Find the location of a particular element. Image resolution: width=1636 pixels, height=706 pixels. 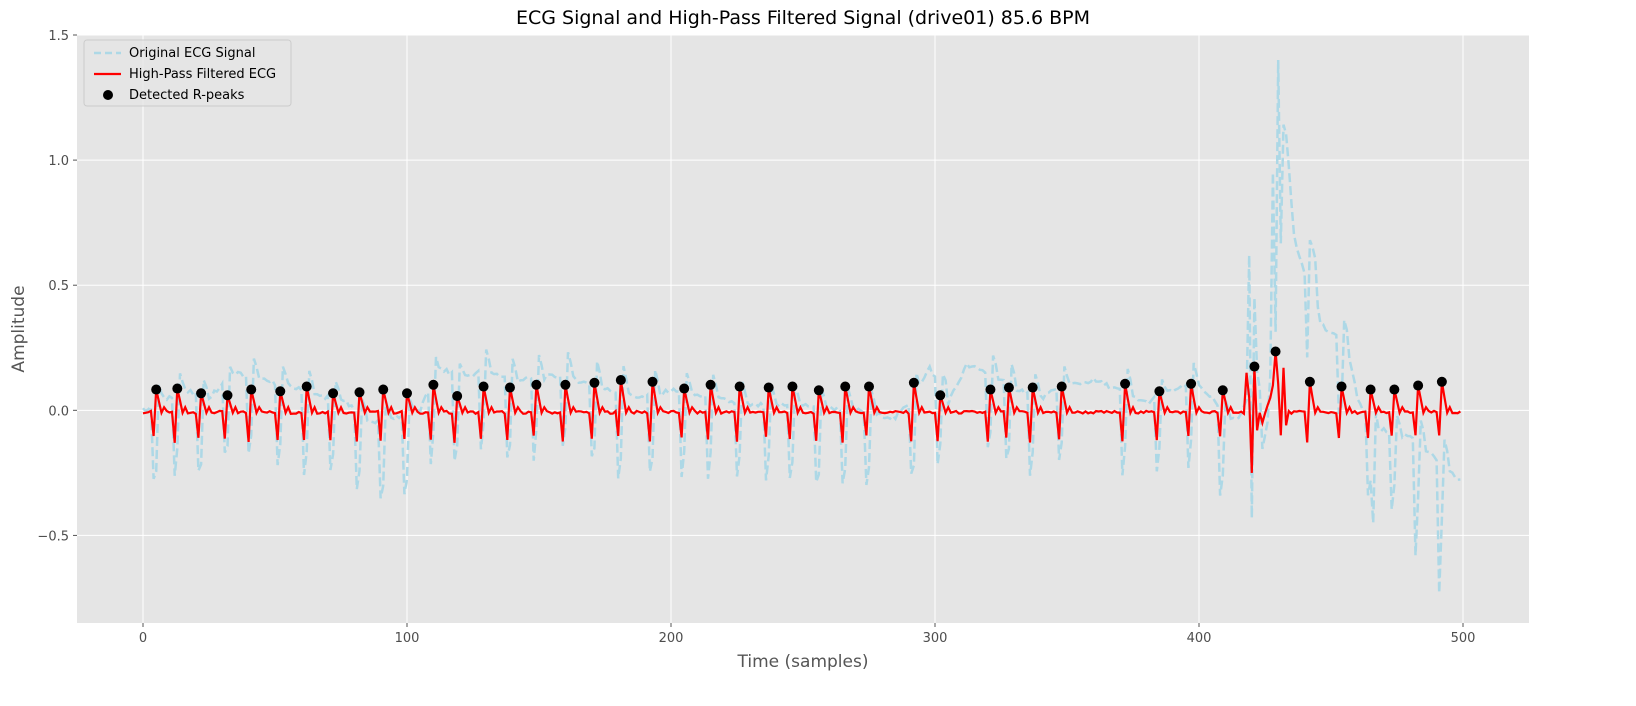

x-tick-label: 0 is located at coordinates (143, 638).